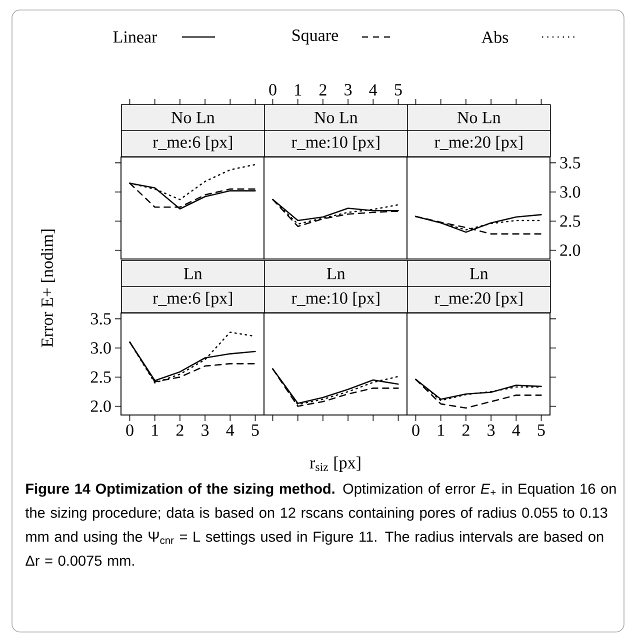 The height and width of the screenshot is (642, 636). I want to click on legend-label: Square, so click(315, 37).